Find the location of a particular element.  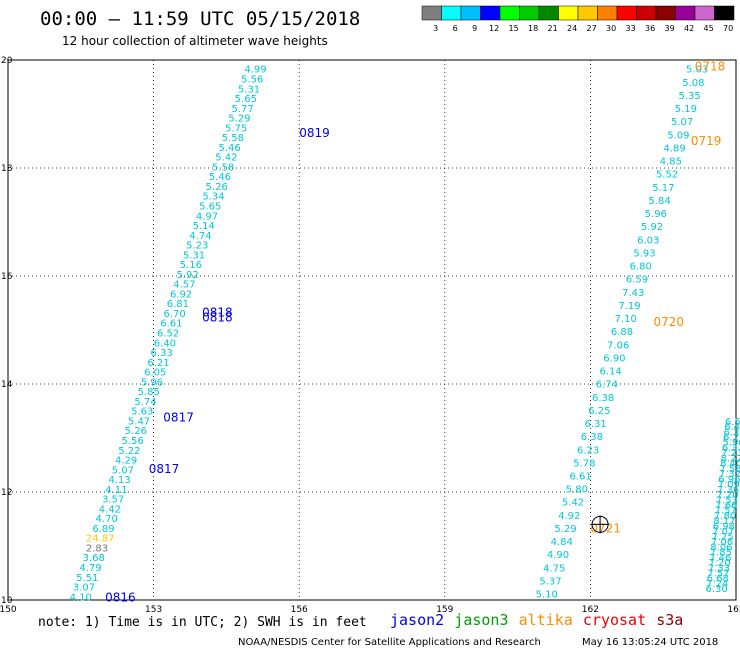

wave-height-value: 4.13 is located at coordinates (119, 480).